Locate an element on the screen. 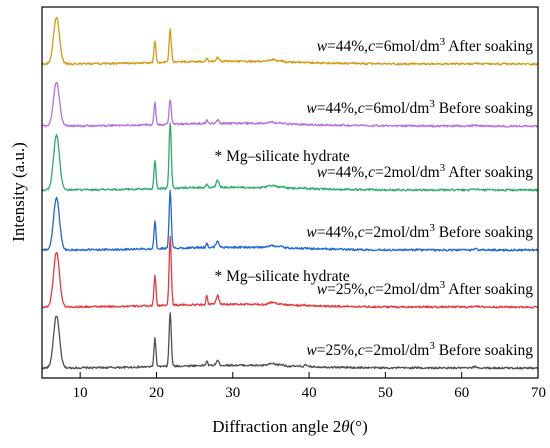 This screenshot has height=448, width=550. x-tick-label: 10 is located at coordinates (80, 393).